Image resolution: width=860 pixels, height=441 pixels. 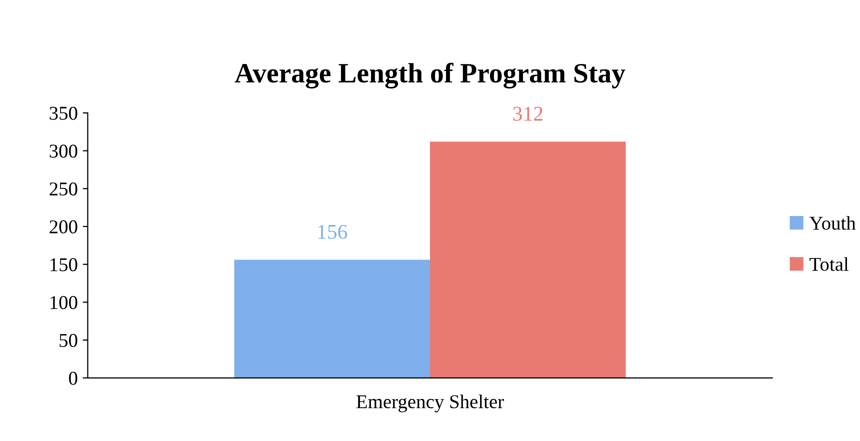 I want to click on x-tick-label: Emergency Shelter, so click(x=430, y=403).